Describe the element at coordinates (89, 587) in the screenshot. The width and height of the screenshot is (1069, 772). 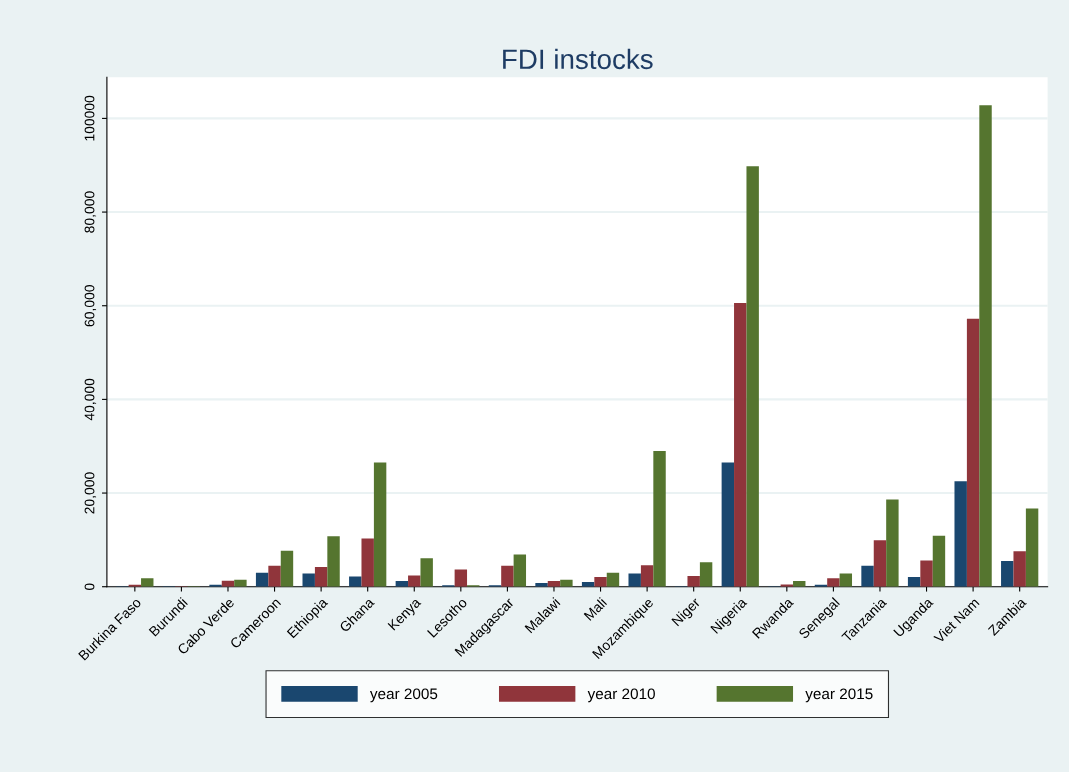
I see `y-tick-label: 0` at that location.